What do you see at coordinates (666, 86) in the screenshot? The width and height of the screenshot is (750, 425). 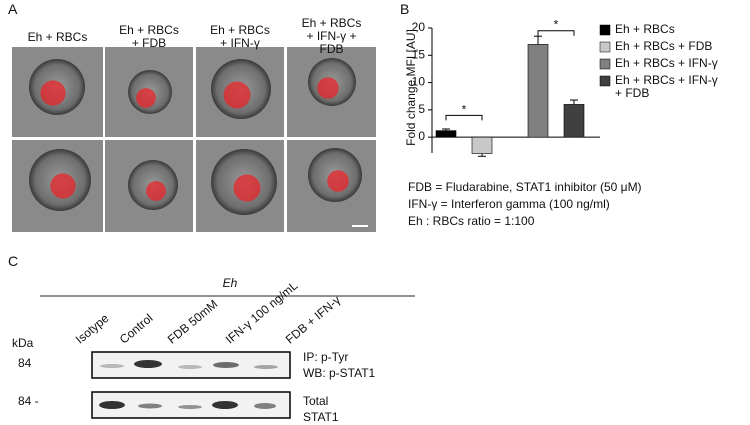 I see `legend-label: Eh + RBCs + IFN-γ + FDB` at bounding box center [666, 86].